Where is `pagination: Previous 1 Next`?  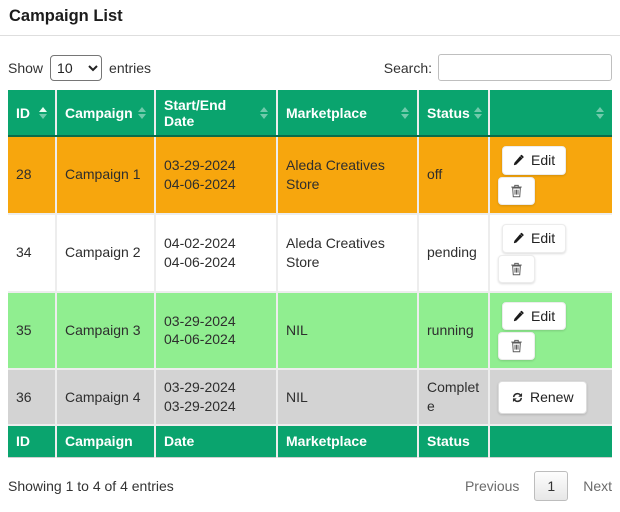
pagination: Previous 1 Next is located at coordinates (538, 485).